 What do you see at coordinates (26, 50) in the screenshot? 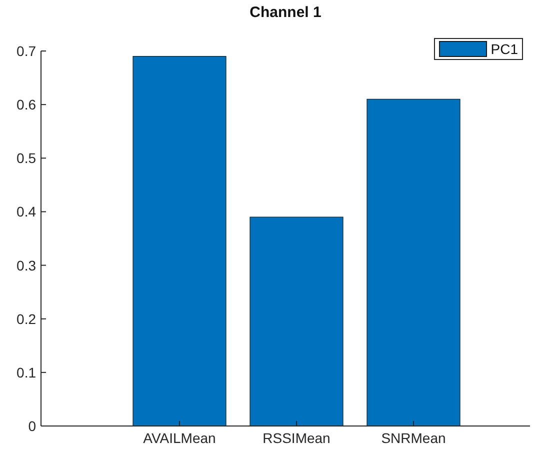
I see `y-tick-label: 0.7` at bounding box center [26, 50].